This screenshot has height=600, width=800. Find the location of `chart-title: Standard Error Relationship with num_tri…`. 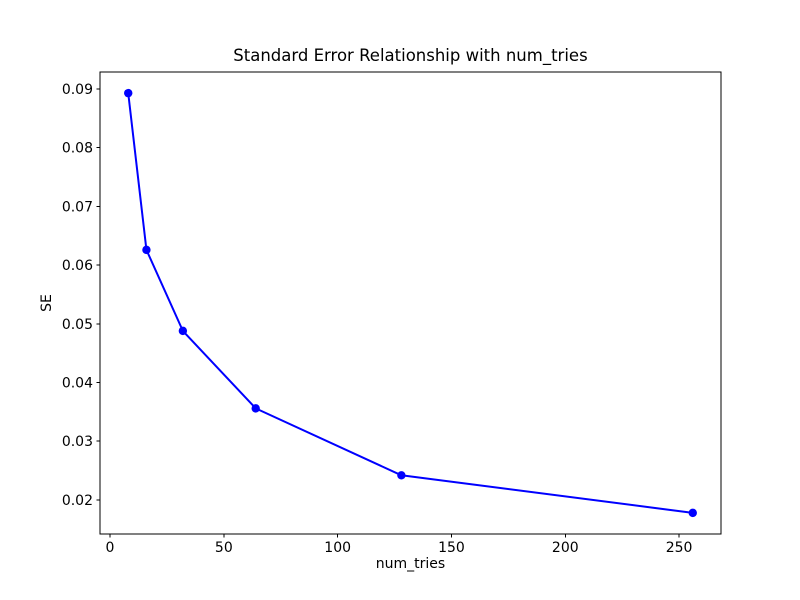

chart-title: Standard Error Relationship with num_tri… is located at coordinates (410, 55).